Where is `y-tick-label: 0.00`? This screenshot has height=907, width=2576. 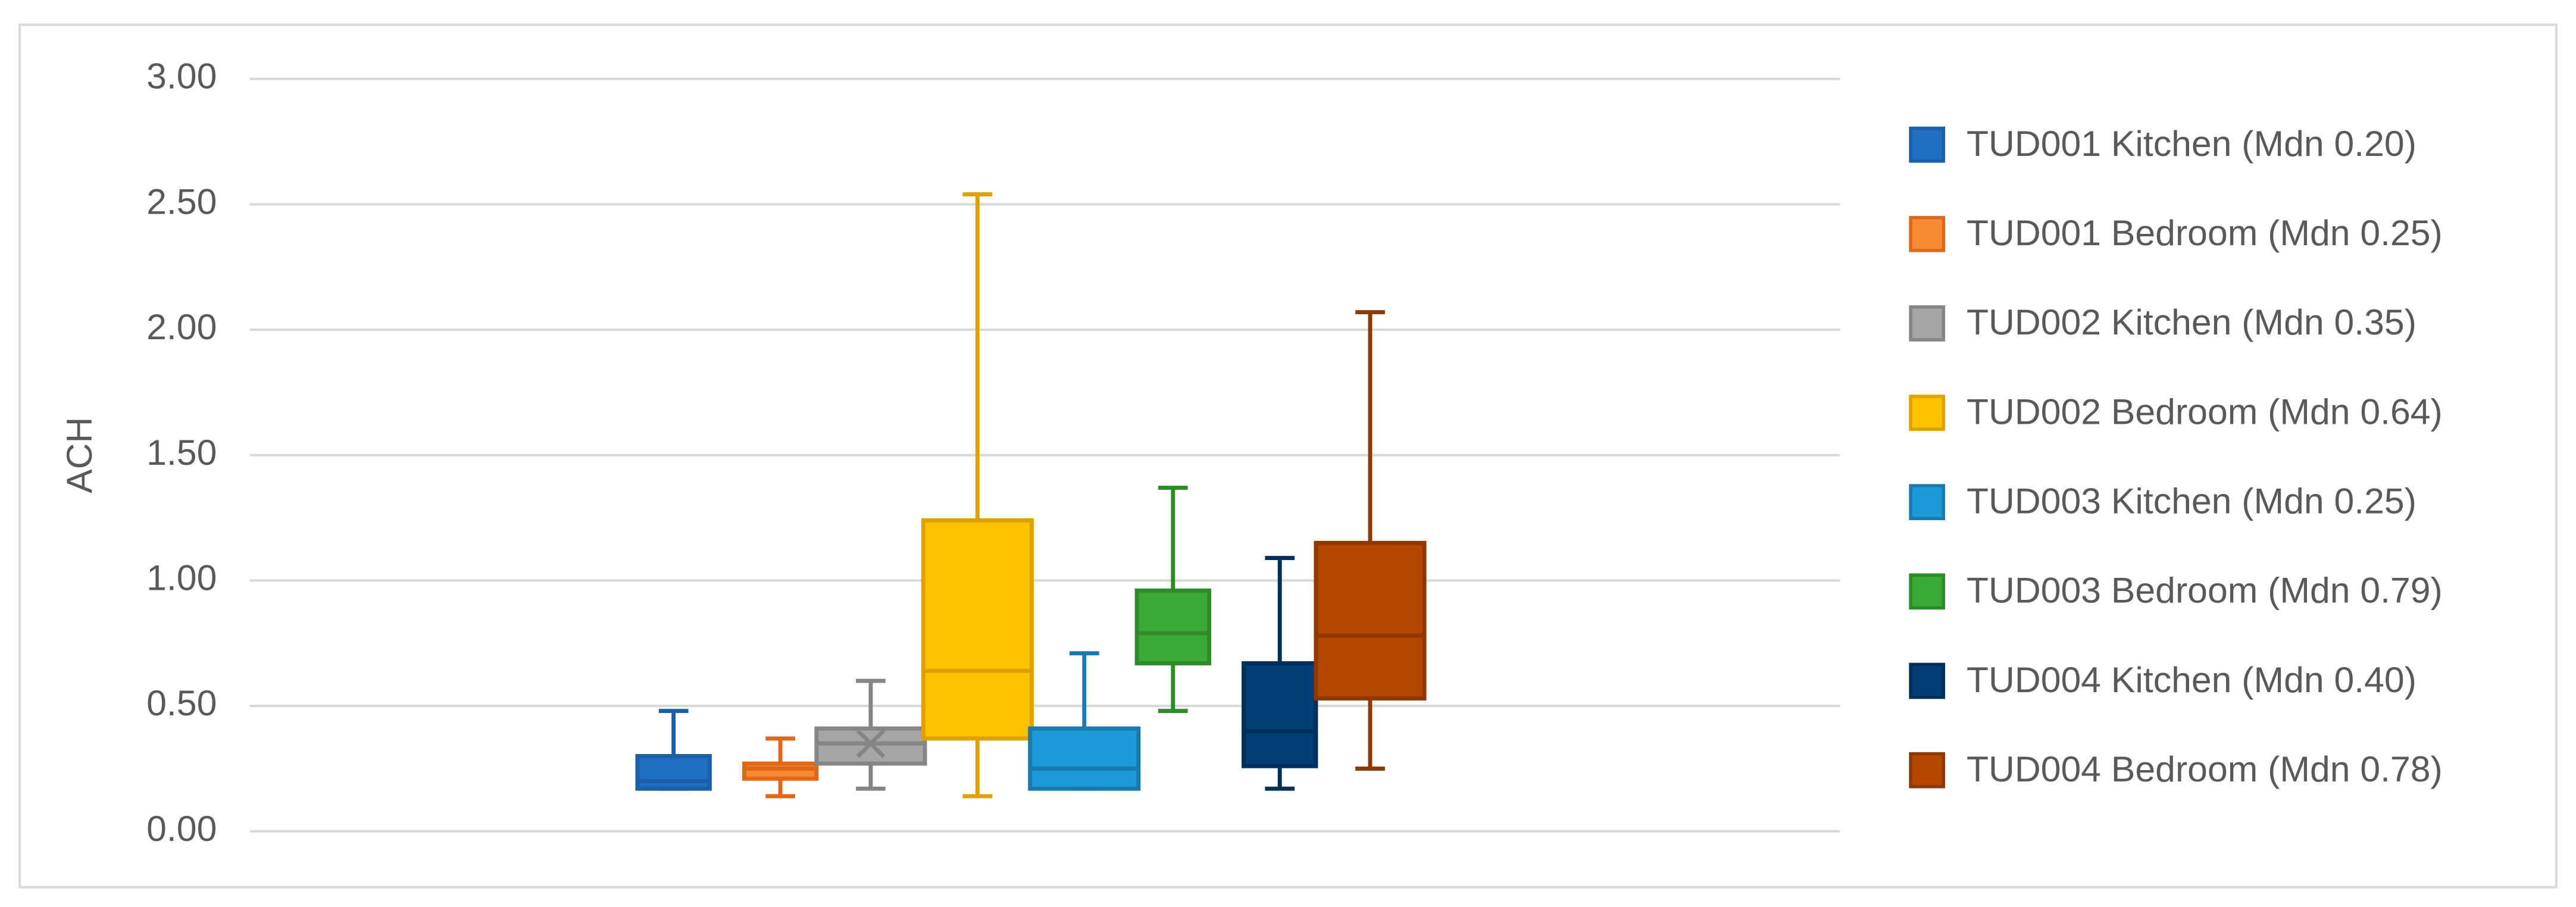 y-tick-label: 0.00 is located at coordinates (181, 828).